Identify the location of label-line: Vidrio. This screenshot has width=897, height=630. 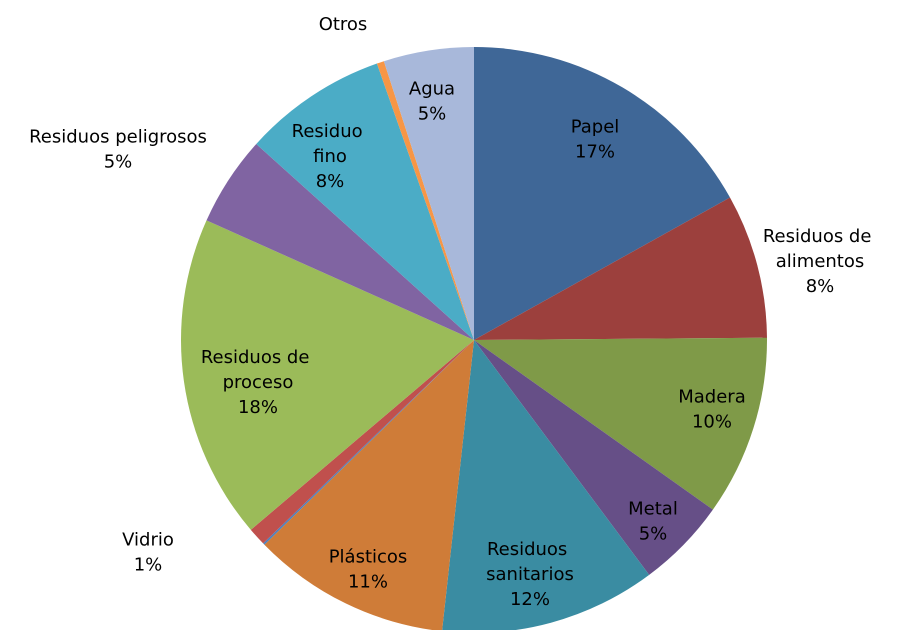
(148, 540).